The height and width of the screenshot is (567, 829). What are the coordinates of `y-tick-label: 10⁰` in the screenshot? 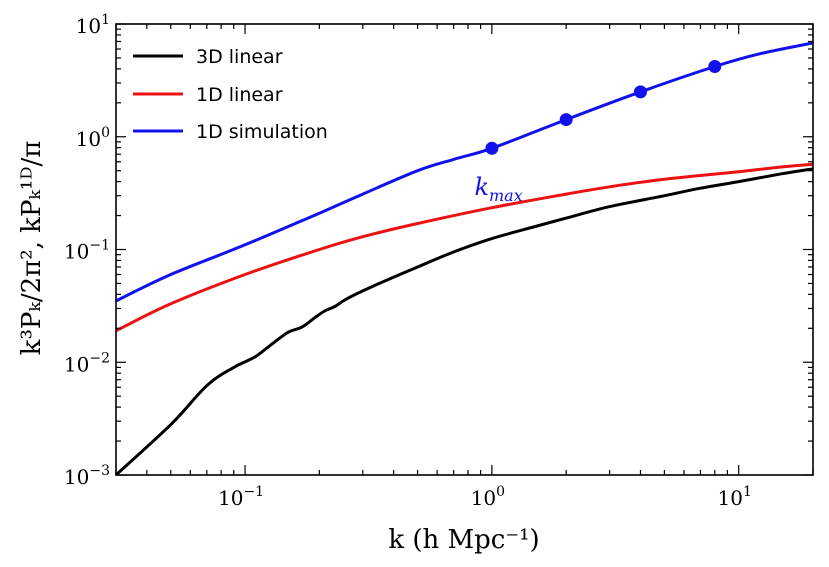 It's located at (93, 138).